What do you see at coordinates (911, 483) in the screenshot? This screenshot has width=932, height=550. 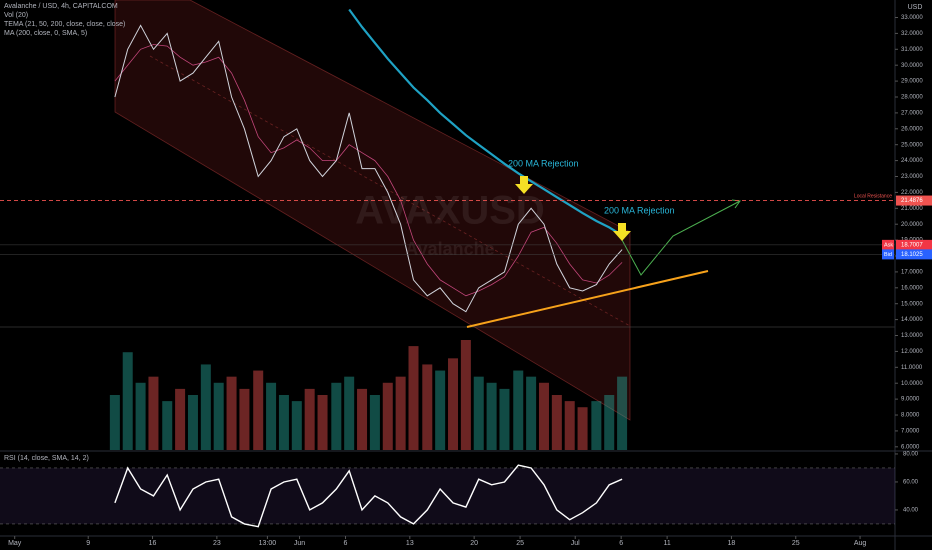 I see `y-tick-label: 60.00` at bounding box center [911, 483].